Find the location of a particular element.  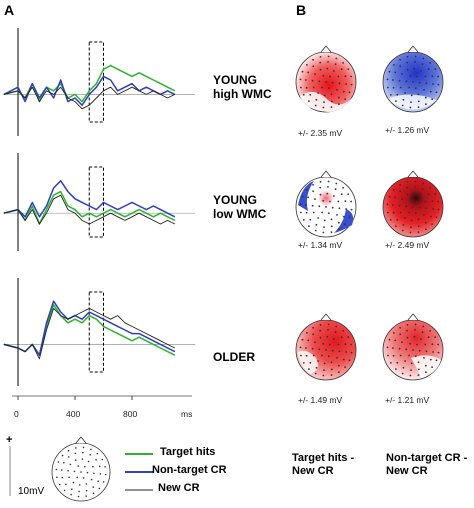

scale-bar is located at coordinates (10, 471).